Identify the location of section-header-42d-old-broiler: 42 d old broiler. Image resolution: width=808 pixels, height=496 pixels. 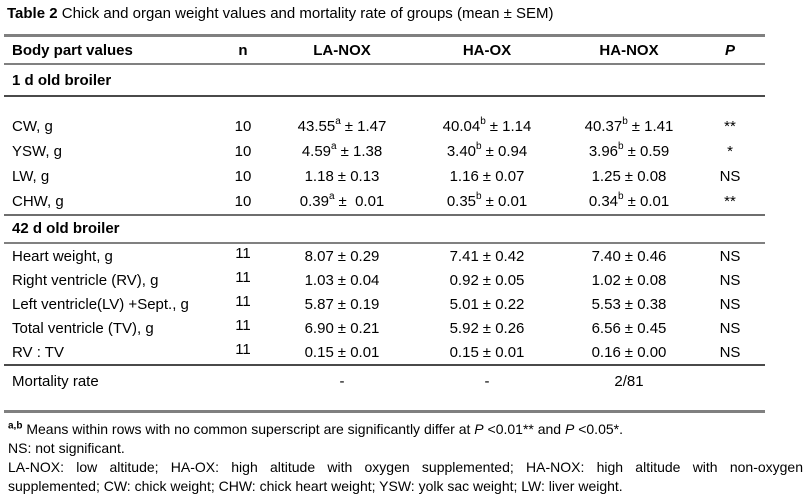
(384, 229).